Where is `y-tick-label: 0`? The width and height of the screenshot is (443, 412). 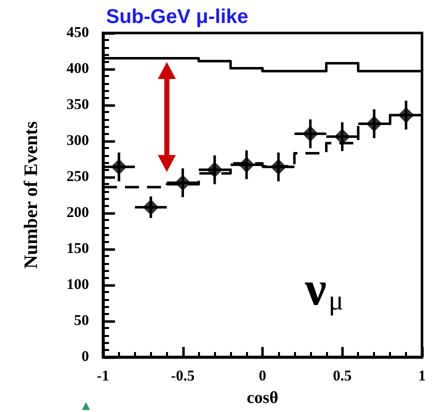
y-tick-label: 0 is located at coordinates (85, 357).